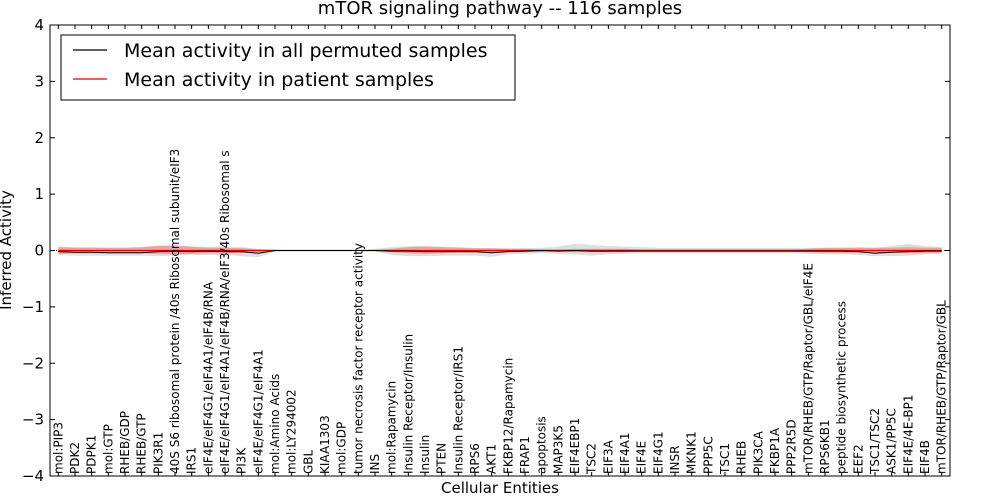 The image size is (1000, 500). What do you see at coordinates (33, 307) in the screenshot?
I see `y-tick-label: −1` at bounding box center [33, 307].